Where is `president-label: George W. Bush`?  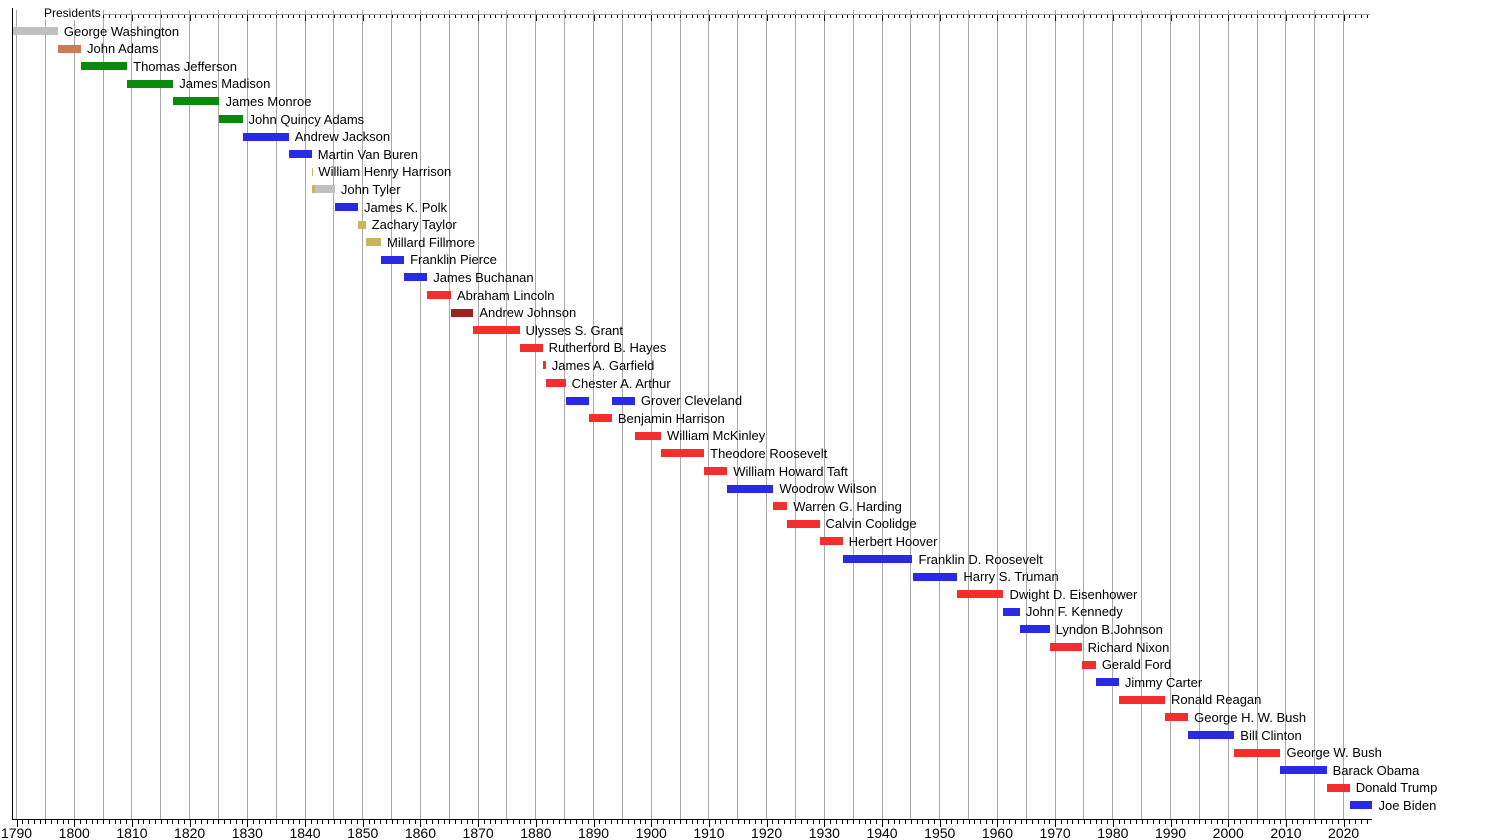
president-label: George W. Bush is located at coordinates (1334, 753).